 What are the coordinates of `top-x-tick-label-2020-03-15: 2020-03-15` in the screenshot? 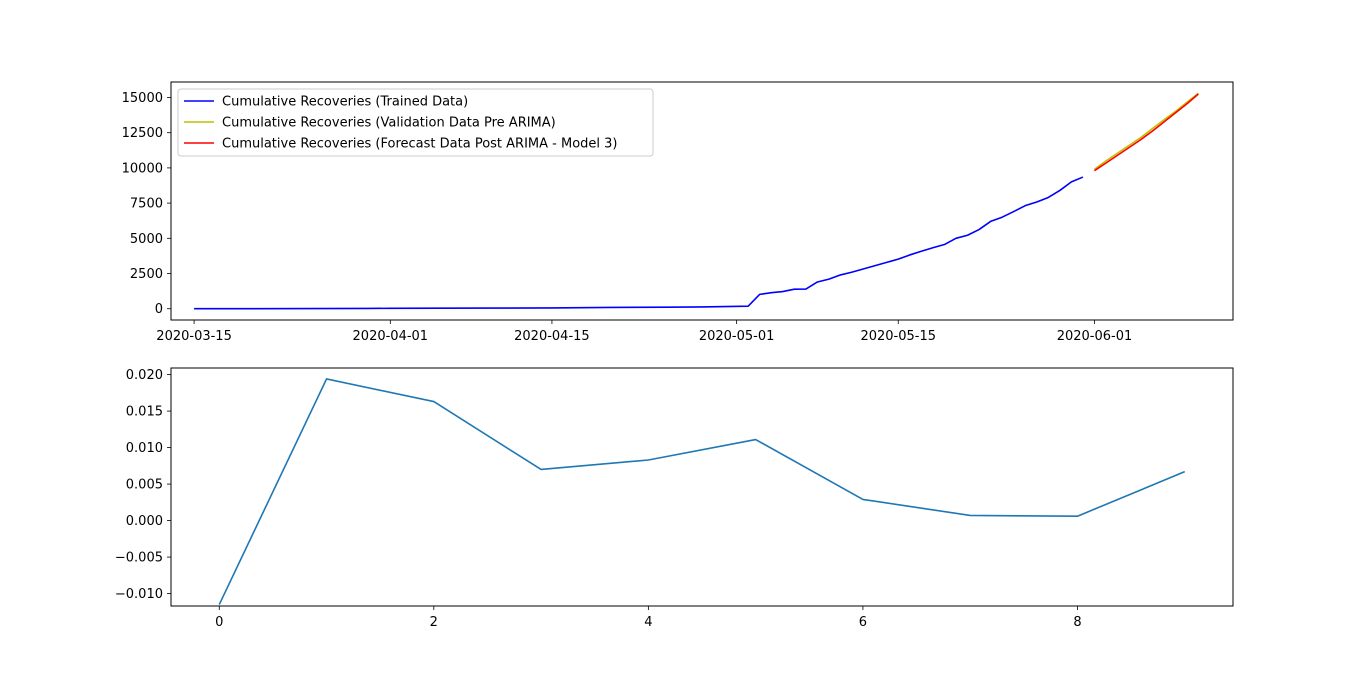 It's located at (194, 336).